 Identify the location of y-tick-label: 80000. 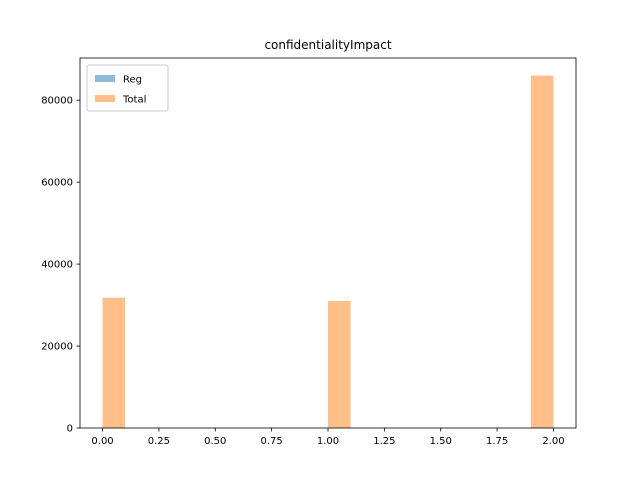
(57, 101).